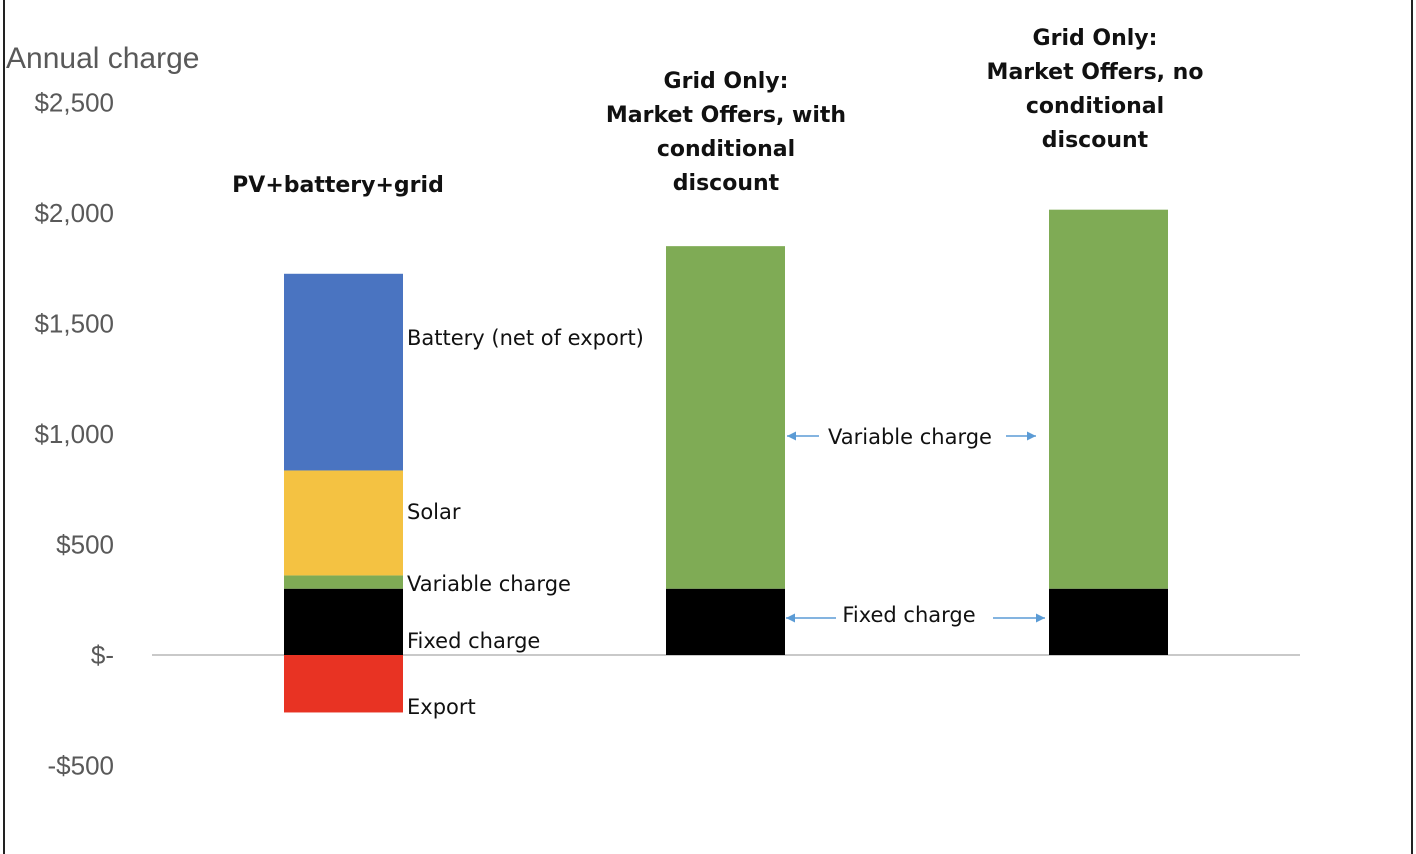 The height and width of the screenshot is (854, 1416). Describe the element at coordinates (1031, 436) in the screenshot. I see `arrow-variable-right-head` at that location.